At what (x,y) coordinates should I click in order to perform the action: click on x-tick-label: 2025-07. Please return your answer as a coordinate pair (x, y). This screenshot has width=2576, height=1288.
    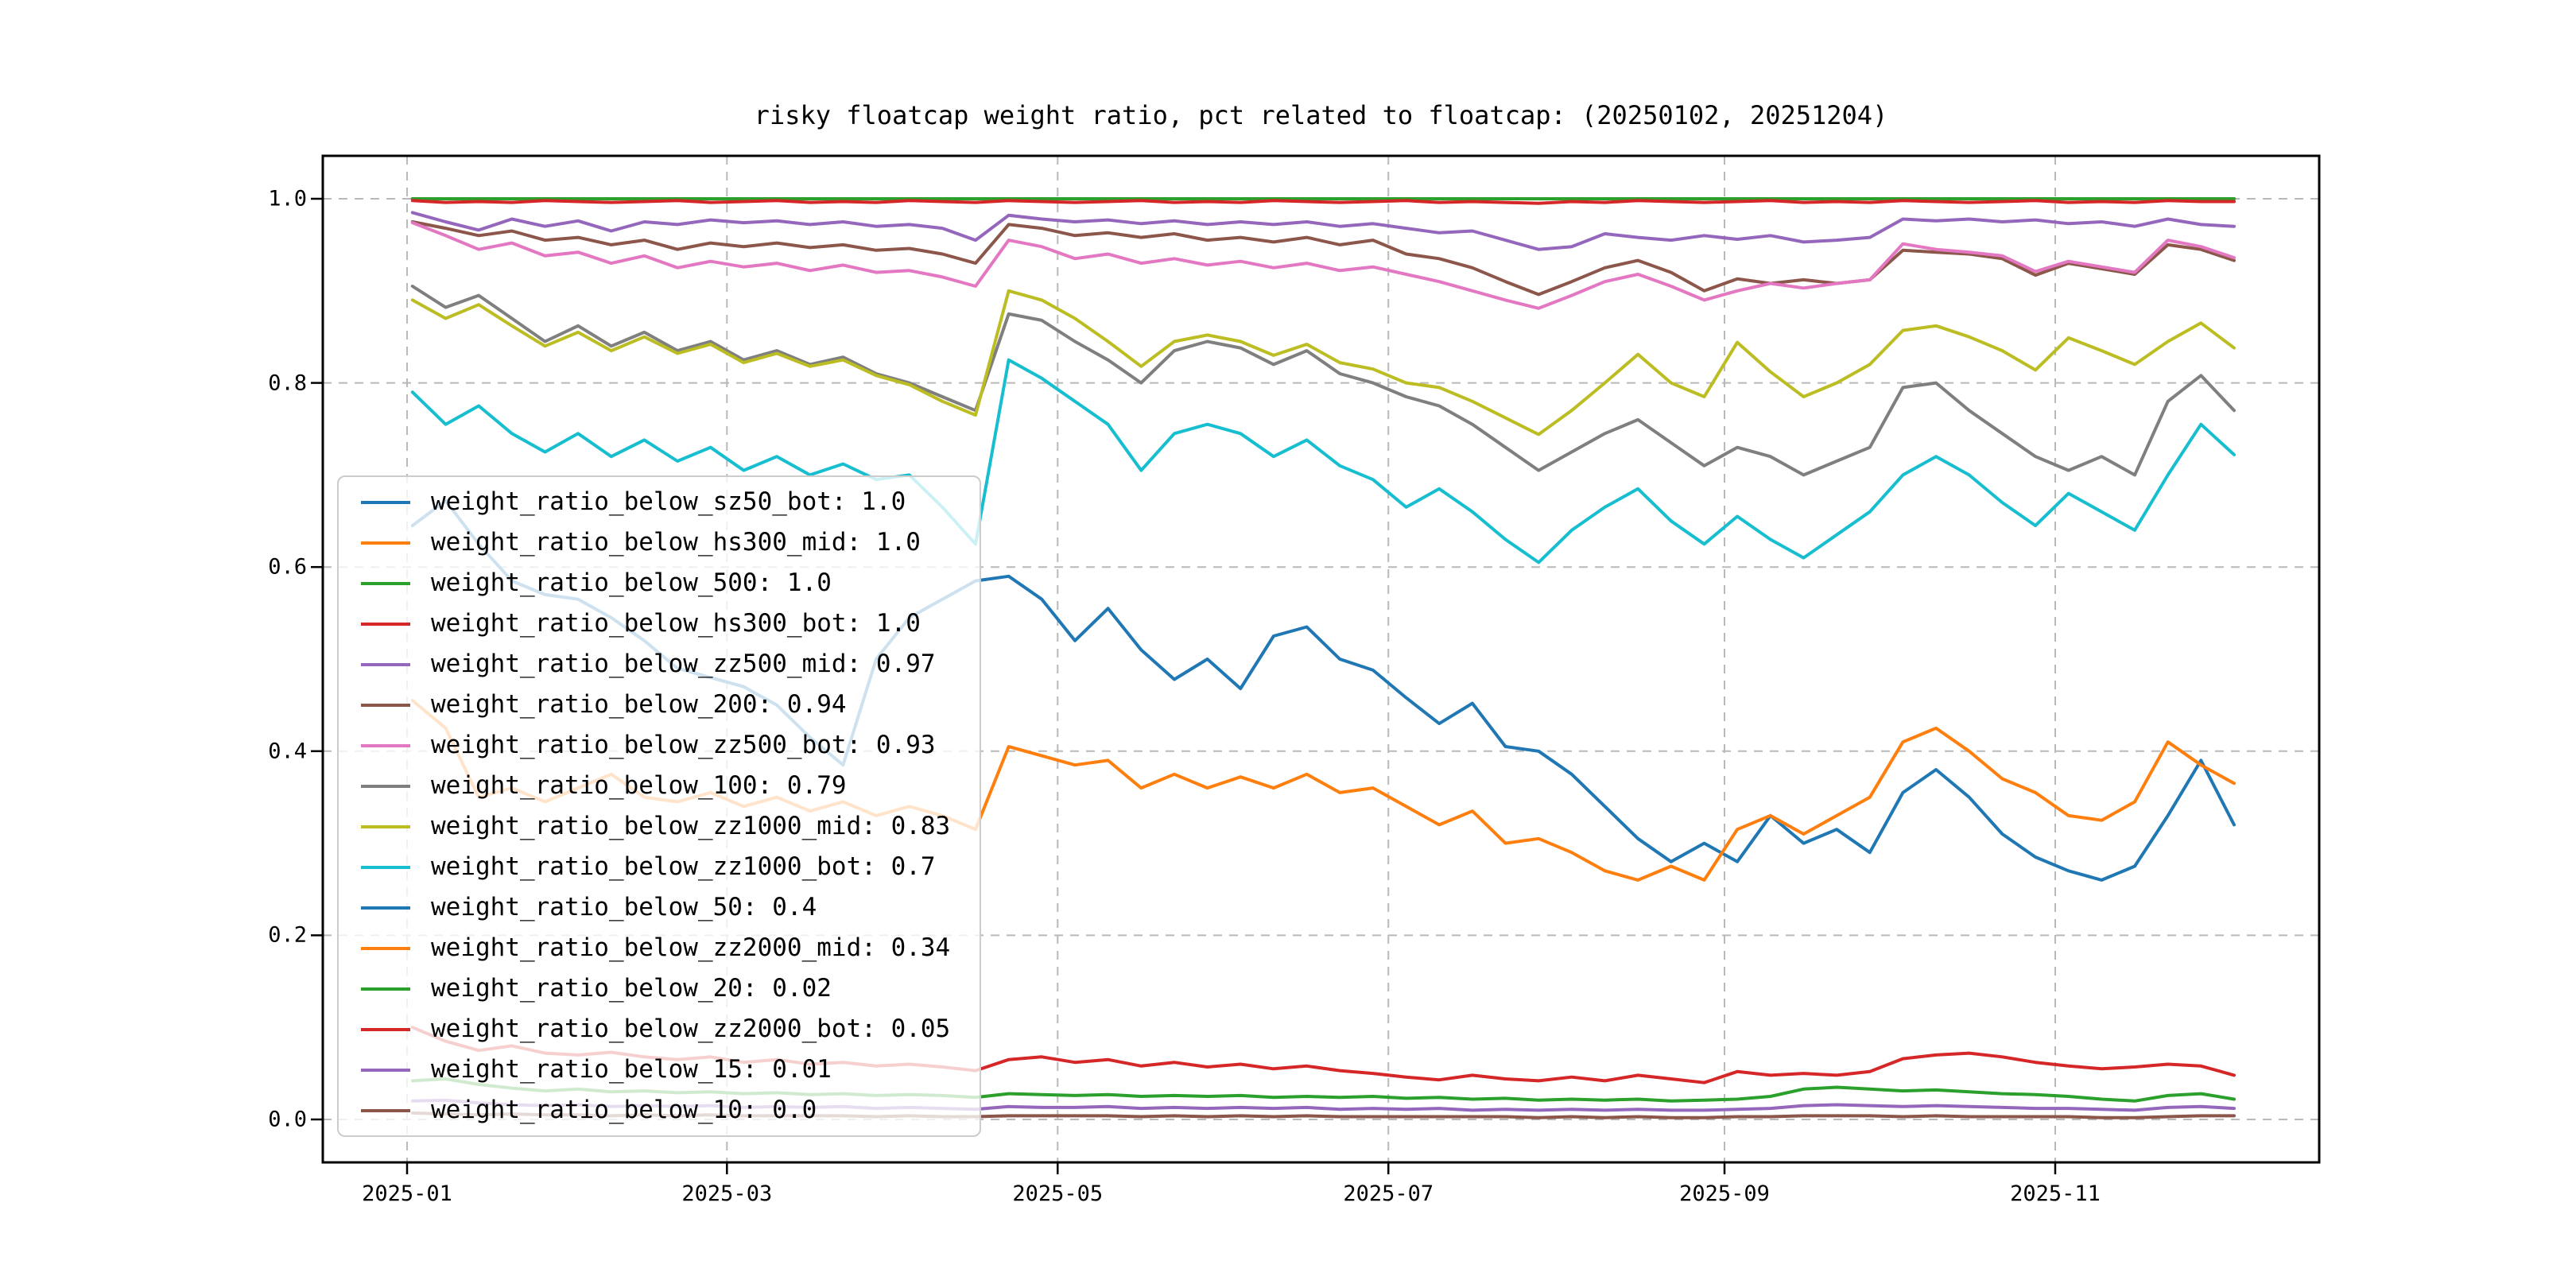
    Looking at the image, I should click on (1388, 1194).